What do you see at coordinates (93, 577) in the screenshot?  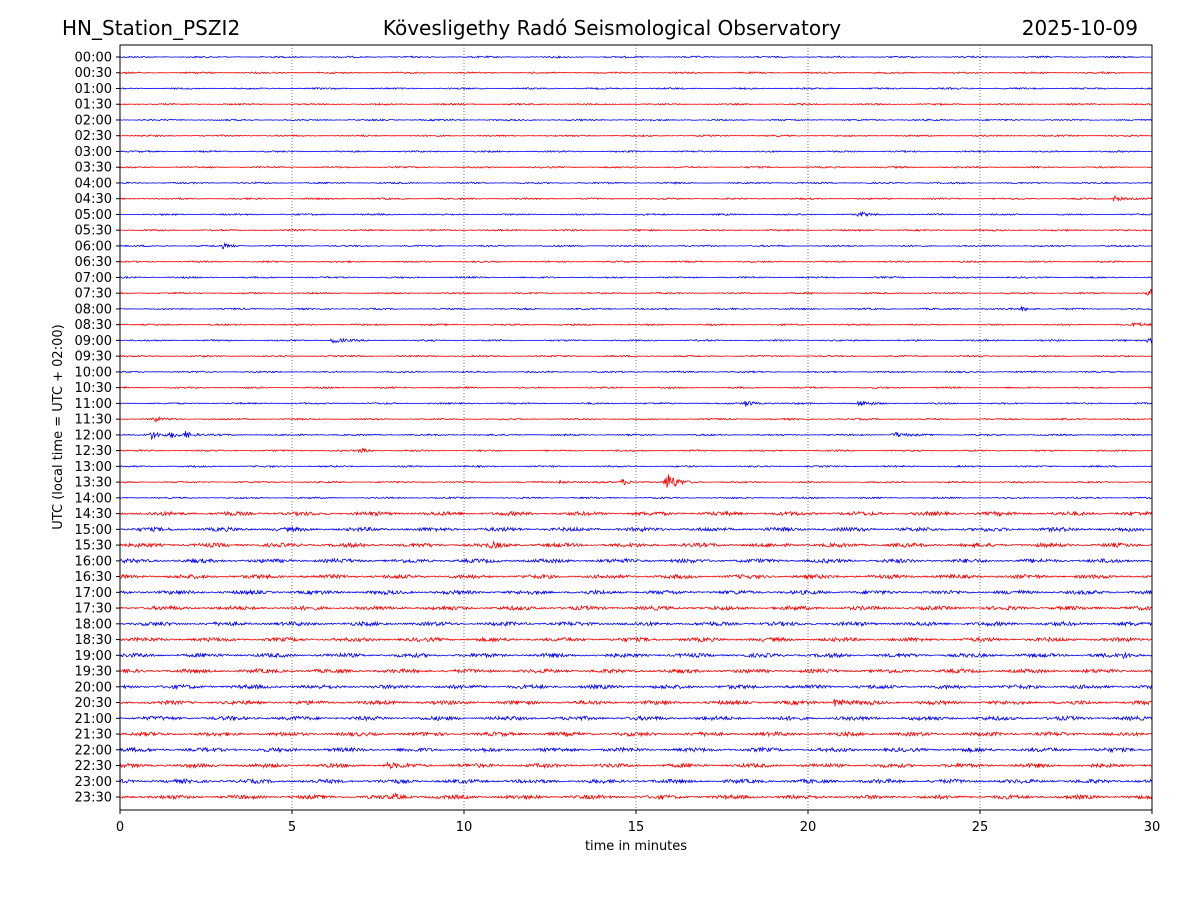 I see `y-tick-label: 16:30` at bounding box center [93, 577].